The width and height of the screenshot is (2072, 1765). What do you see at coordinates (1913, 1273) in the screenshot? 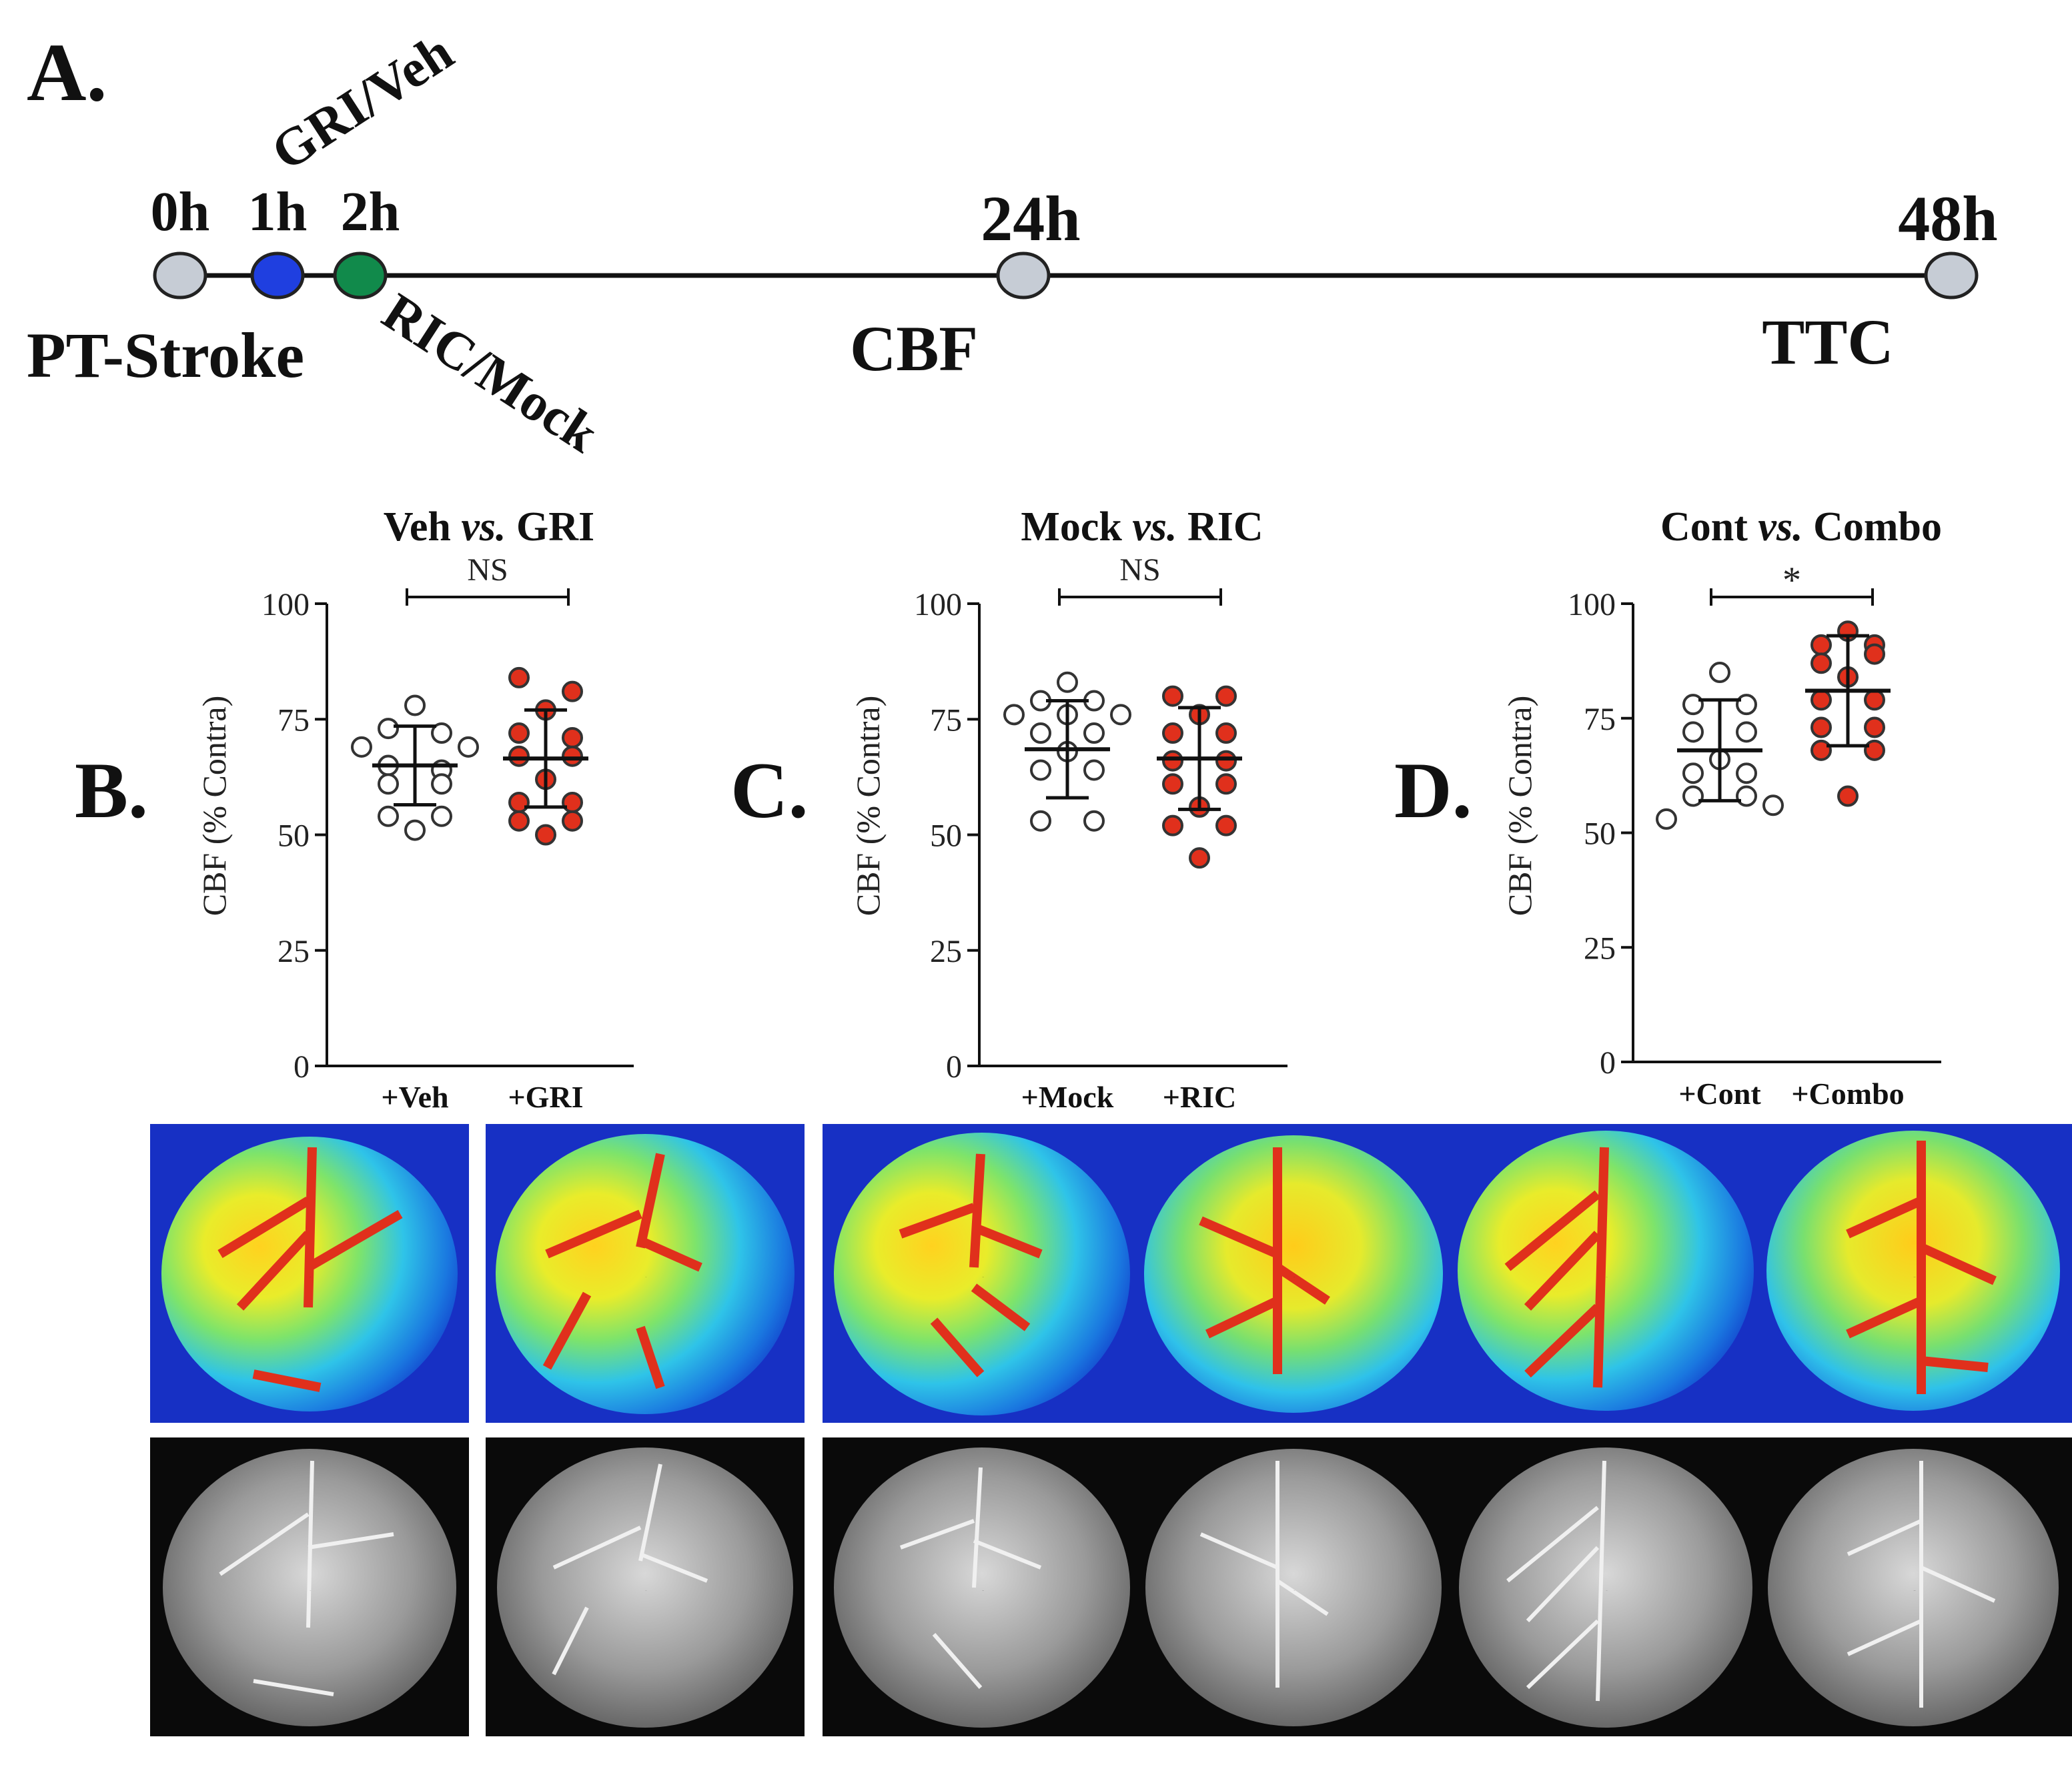
I see `cbf-map-image: +Combo` at bounding box center [1913, 1273].